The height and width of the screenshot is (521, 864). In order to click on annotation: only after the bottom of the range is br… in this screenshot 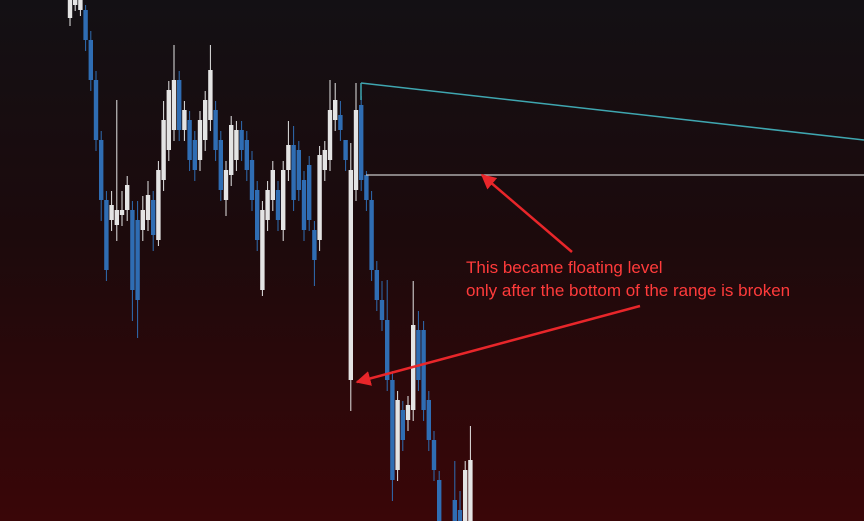, I will do `click(628, 290)`.